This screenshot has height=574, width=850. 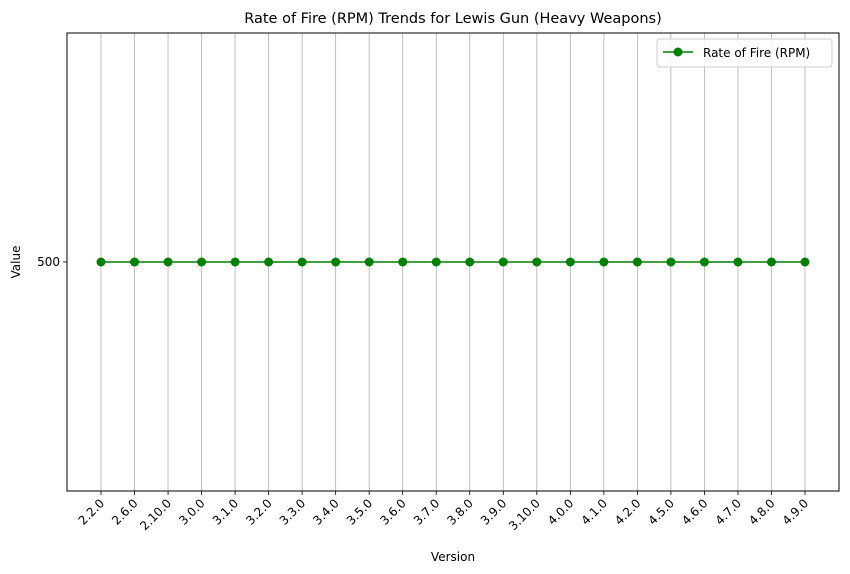 I want to click on y-axis-ticks: 500, so click(x=52, y=262).